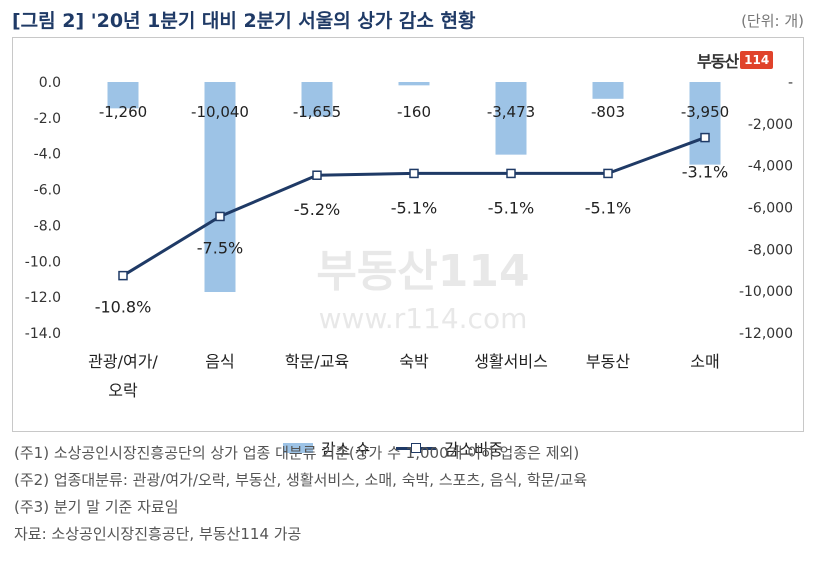 This screenshot has width=816, height=565. What do you see at coordinates (718, 61) in the screenshot?
I see `brand-logo-text: 부동산` at bounding box center [718, 61].